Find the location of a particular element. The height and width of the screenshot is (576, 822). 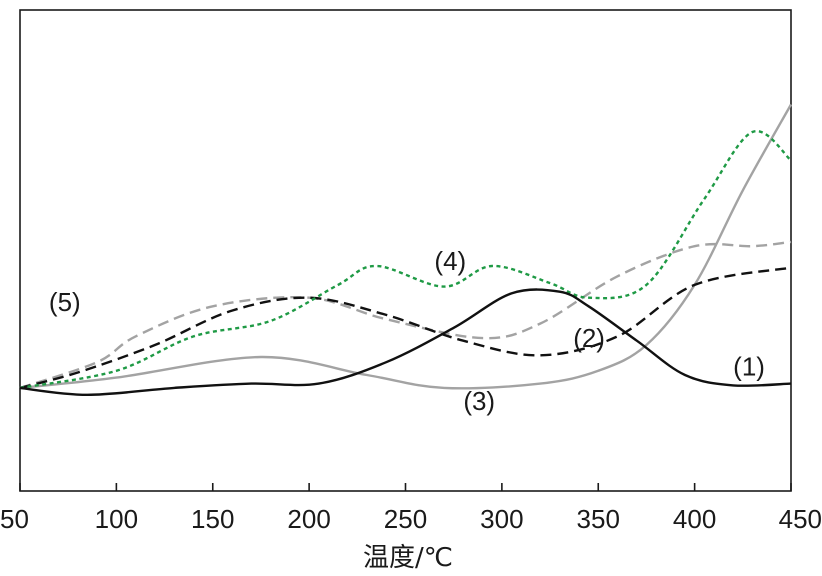

x-tick-label: 400 is located at coordinates (694, 519).